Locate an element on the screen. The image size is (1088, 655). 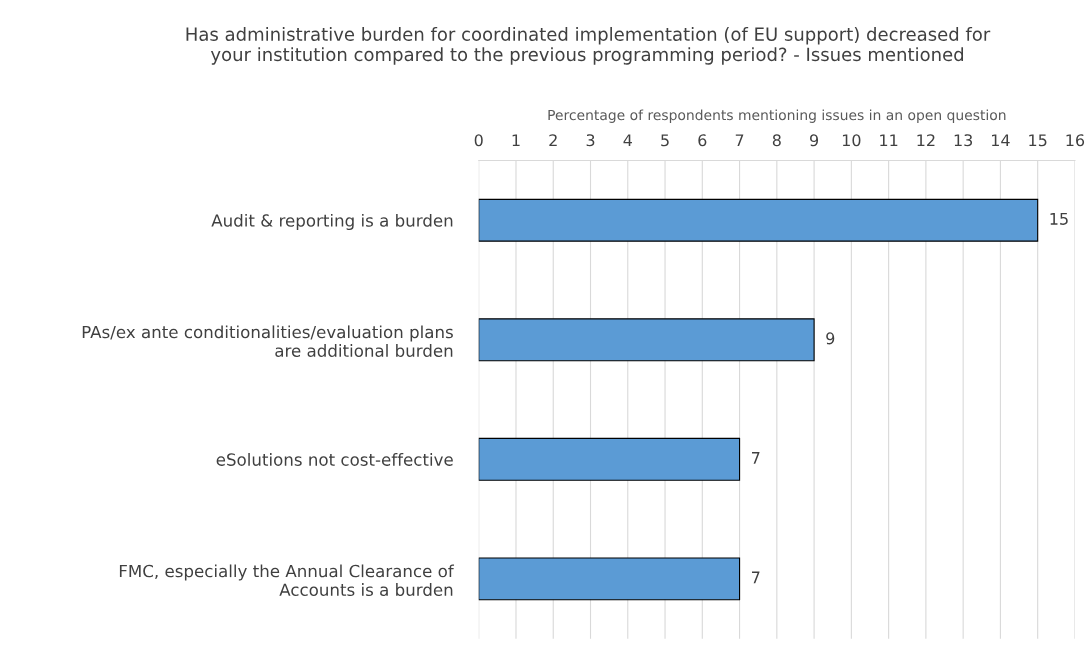
x-tick-label: 13 is located at coordinates (963, 140).